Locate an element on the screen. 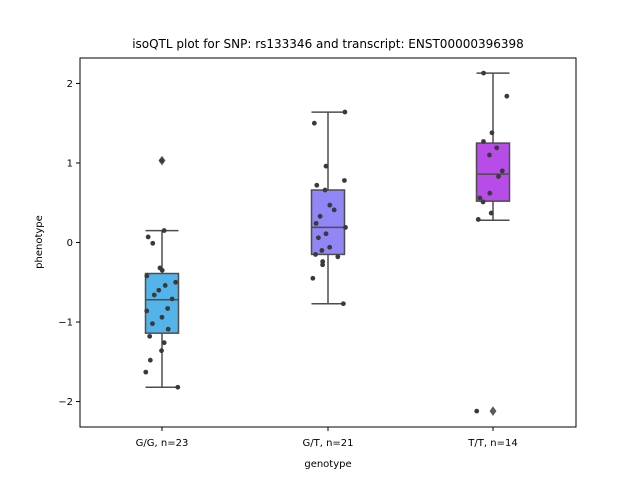  y-tick-label: 0 is located at coordinates (70, 243).